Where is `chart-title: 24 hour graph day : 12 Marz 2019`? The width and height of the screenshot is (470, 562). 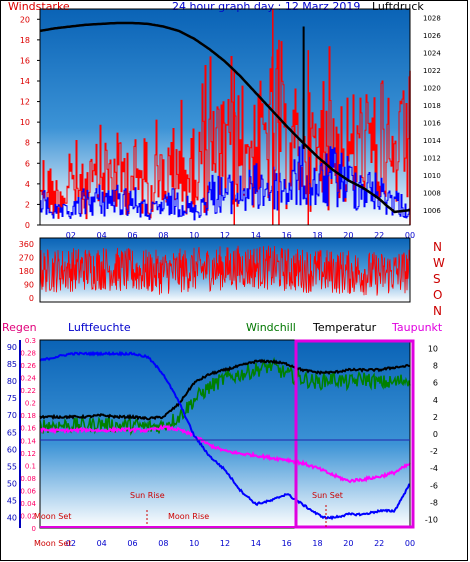 chart-title: 24 hour graph day : 12 Marz 2019 is located at coordinates (266, 6).